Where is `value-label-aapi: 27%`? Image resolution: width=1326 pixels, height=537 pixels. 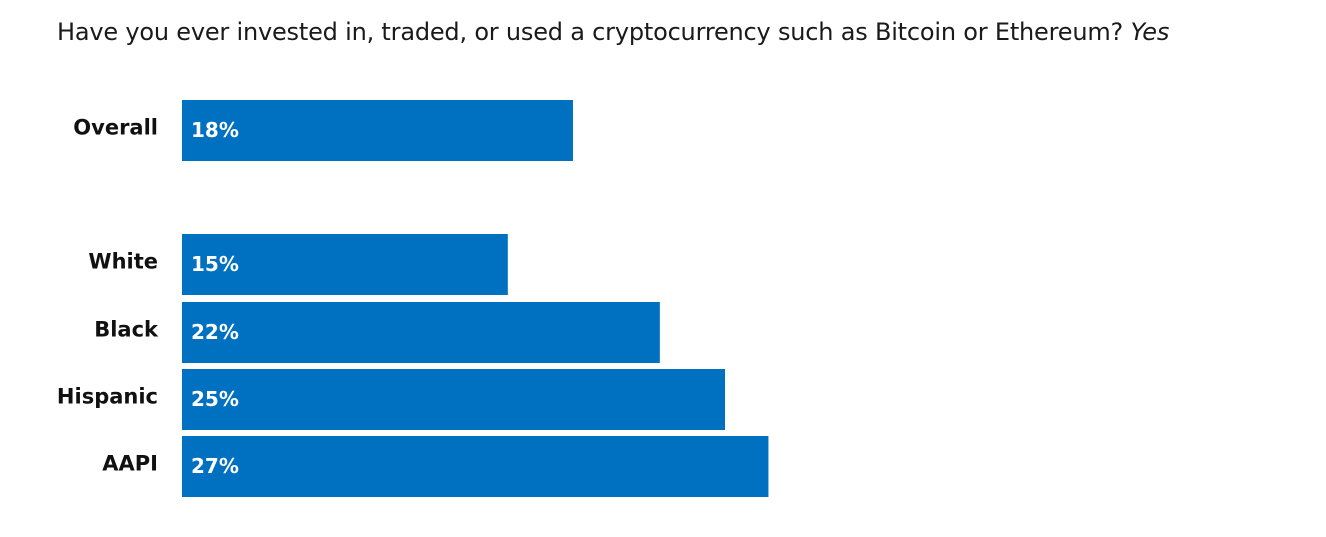 value-label-aapi: 27% is located at coordinates (215, 466).